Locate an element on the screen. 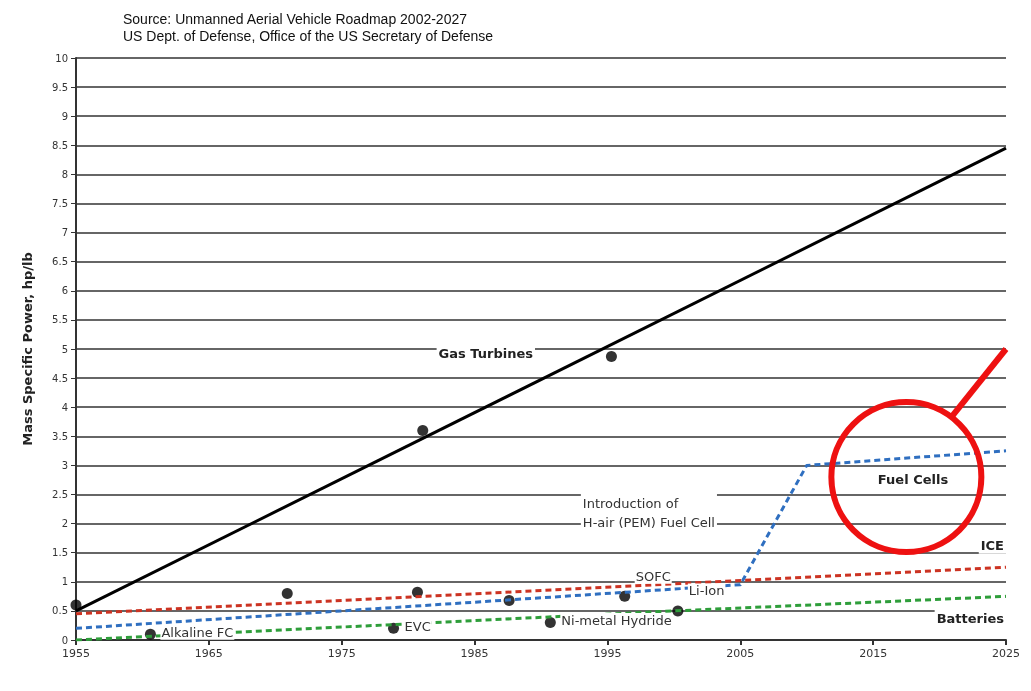 This screenshot has height=691, width=1031. annotation: EVC is located at coordinates (417, 626).